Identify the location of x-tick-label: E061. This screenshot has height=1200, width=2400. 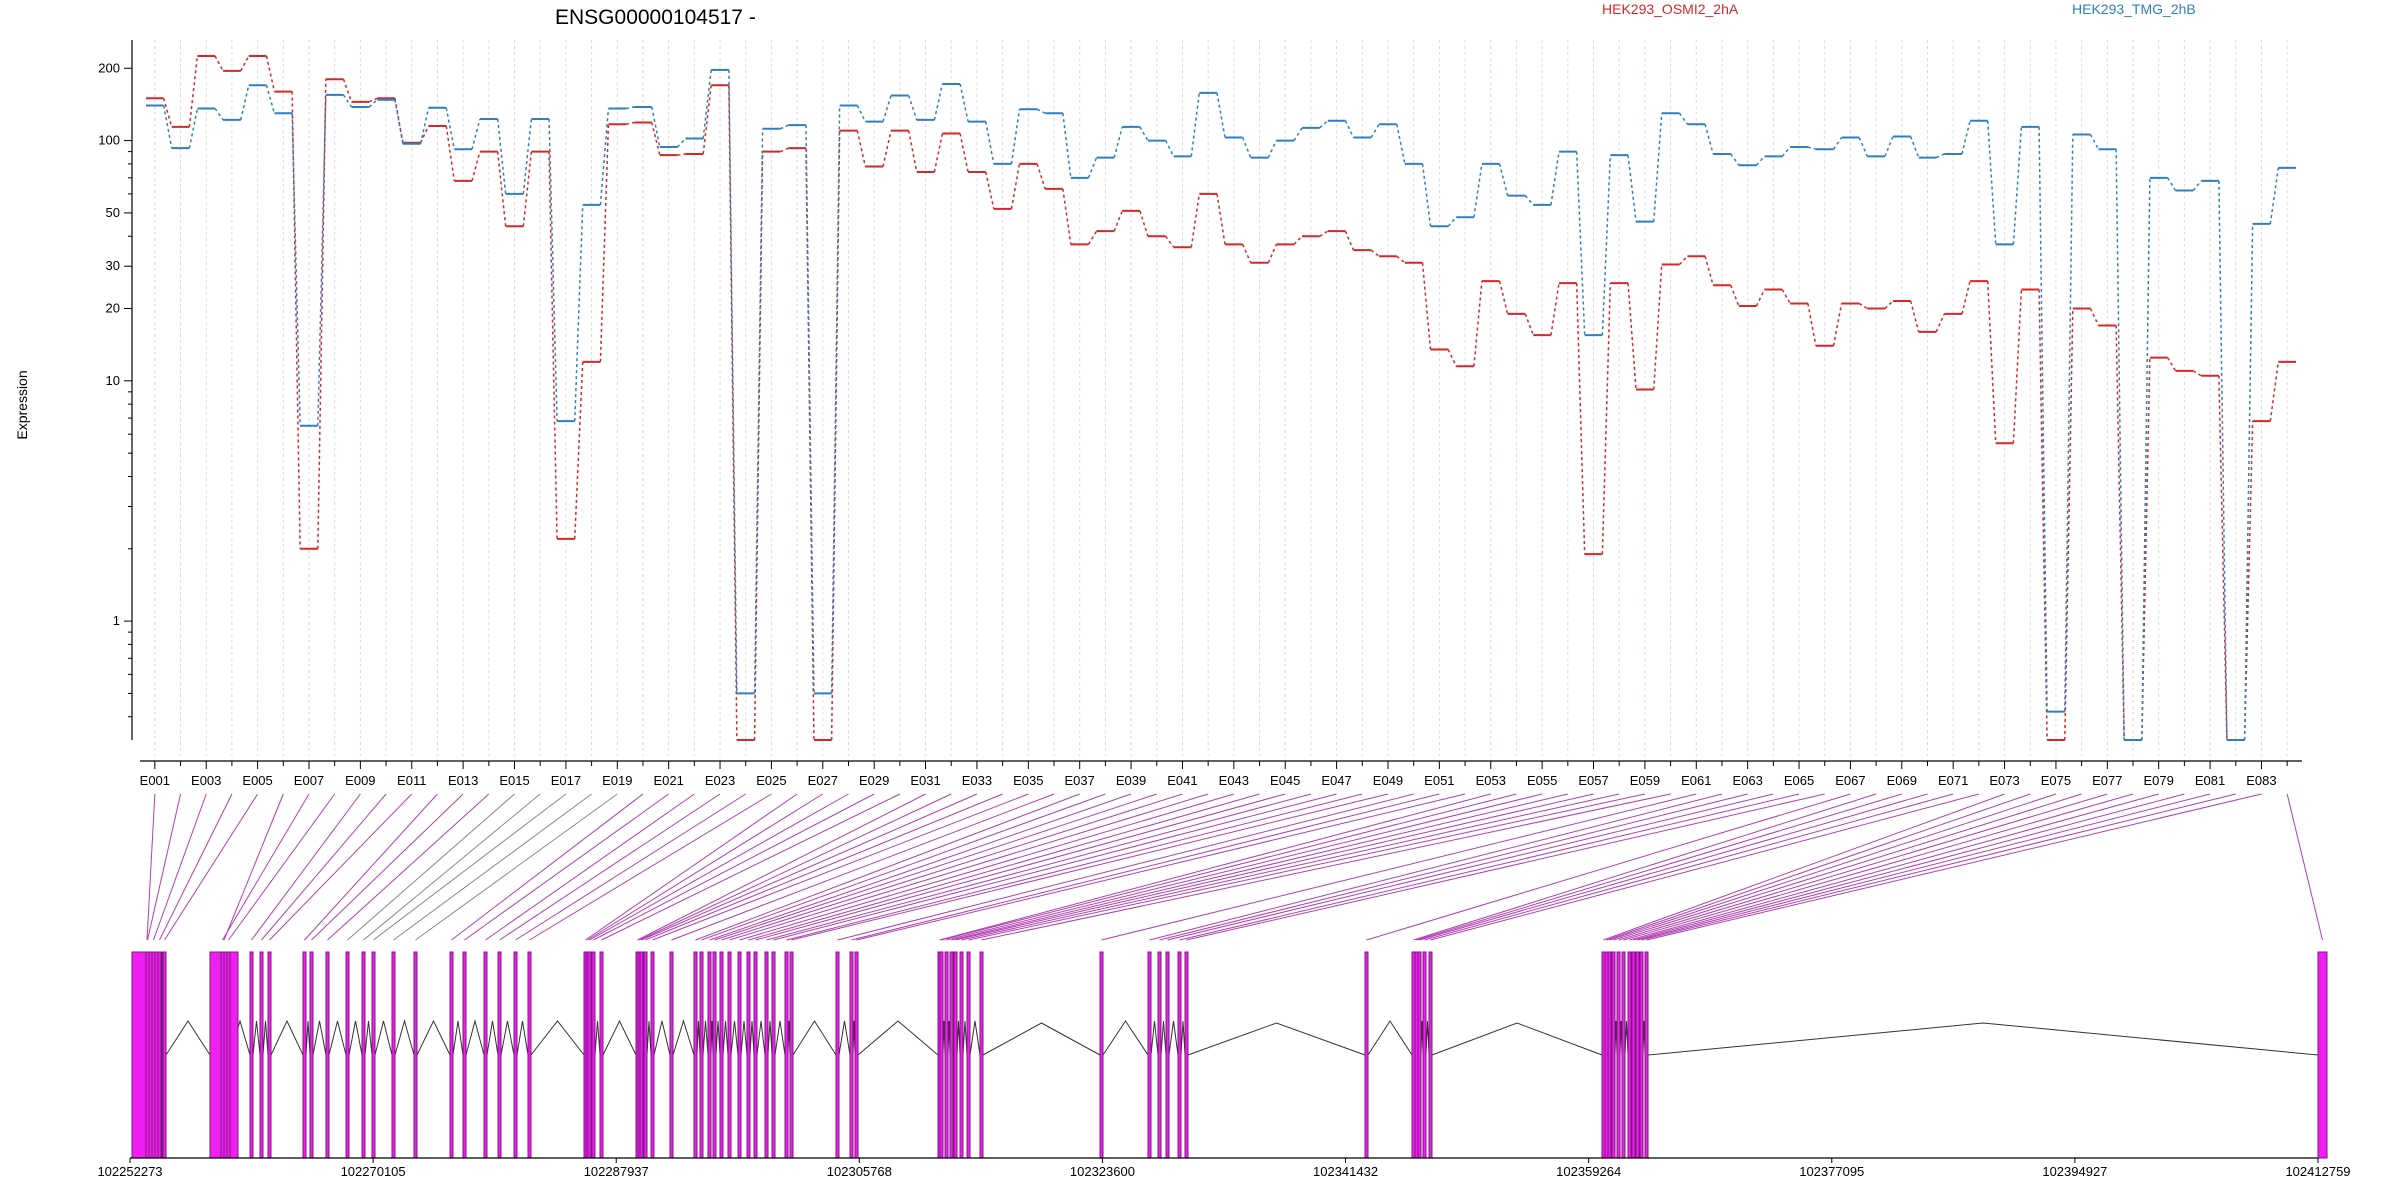
(1696, 780).